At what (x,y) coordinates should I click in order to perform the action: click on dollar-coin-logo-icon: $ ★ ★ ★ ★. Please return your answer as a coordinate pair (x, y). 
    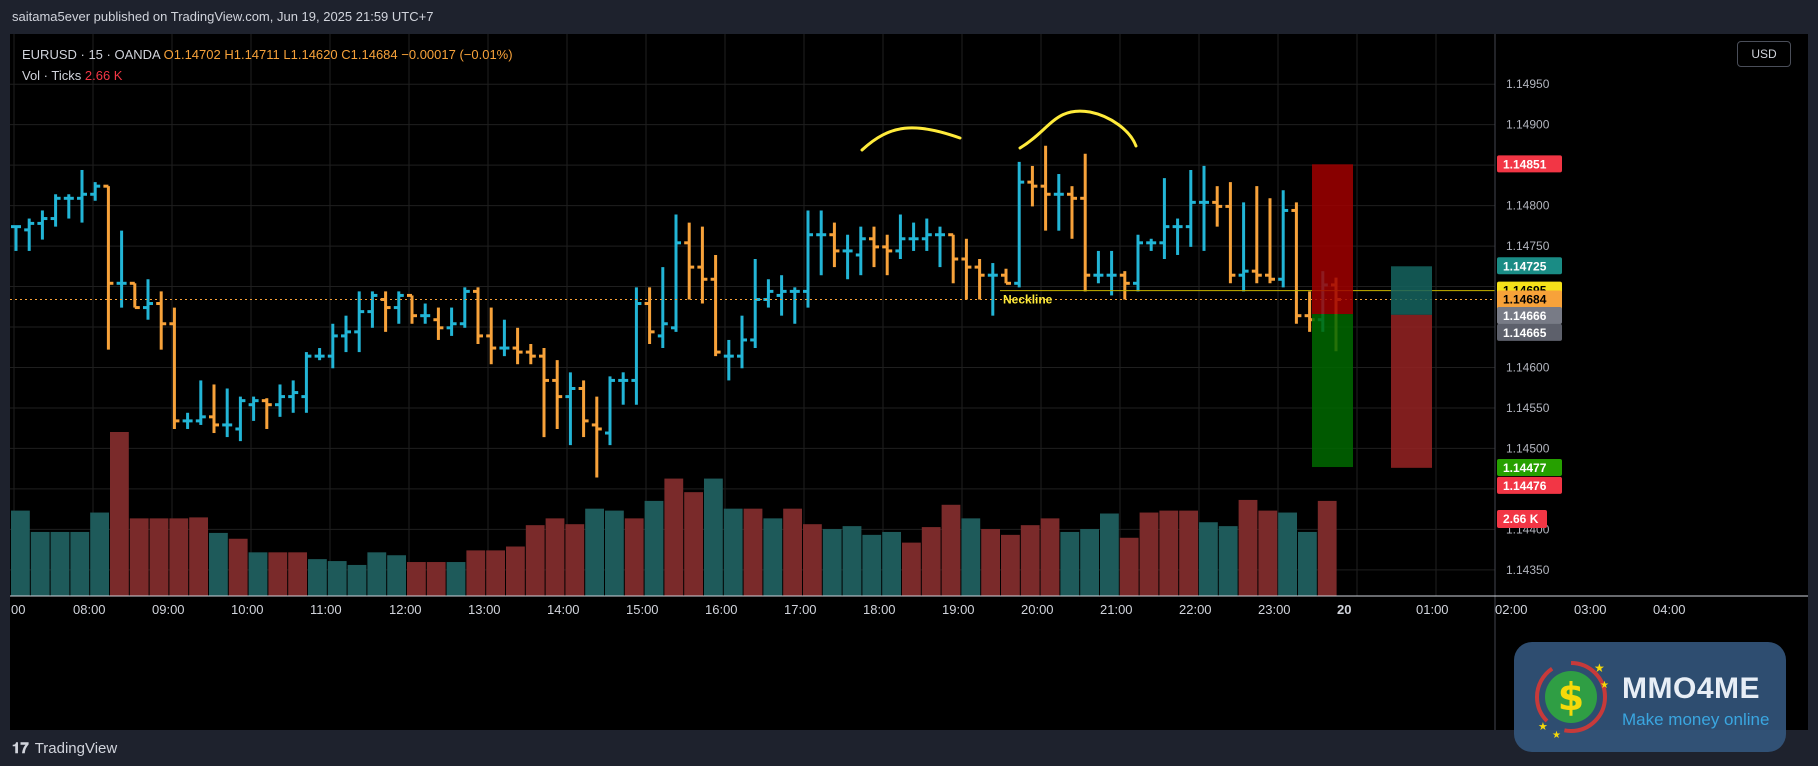
    Looking at the image, I should click on (1572, 700).